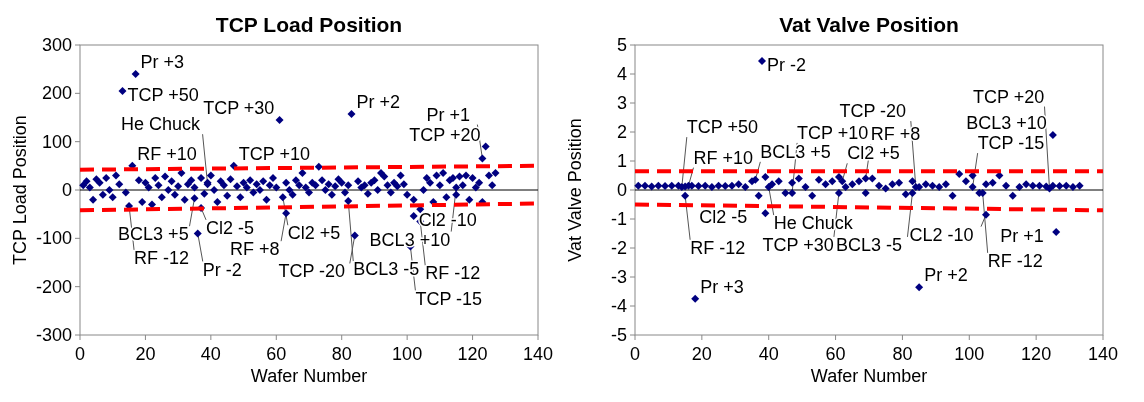 The height and width of the screenshot is (402, 1144). Describe the element at coordinates (869, 24) in the screenshot. I see `chart-title: Vat Valve Position` at that location.